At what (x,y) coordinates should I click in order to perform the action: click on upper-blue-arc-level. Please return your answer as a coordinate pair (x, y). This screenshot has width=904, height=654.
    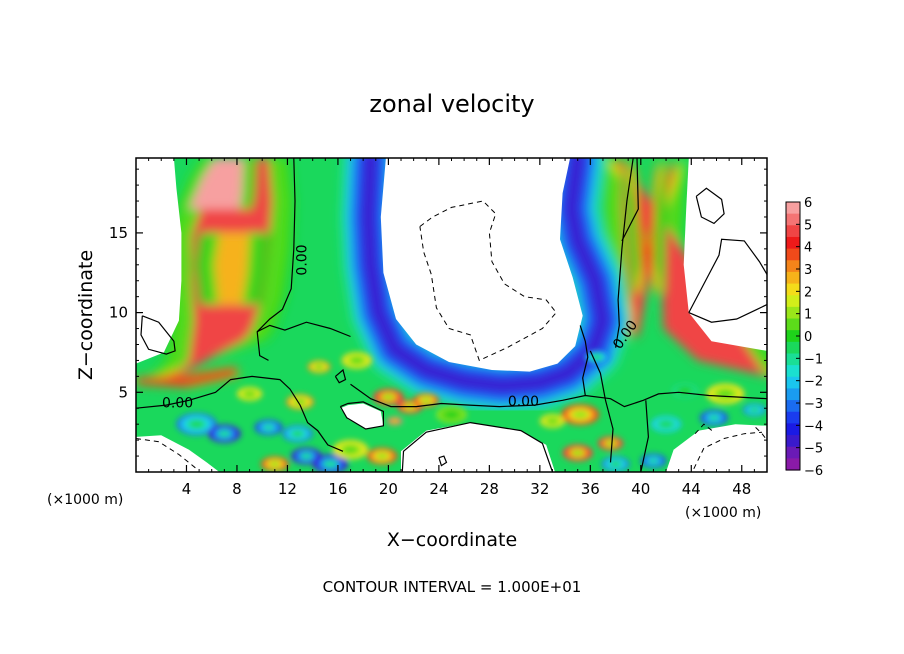
    Looking at the image, I should click on (485, 275).